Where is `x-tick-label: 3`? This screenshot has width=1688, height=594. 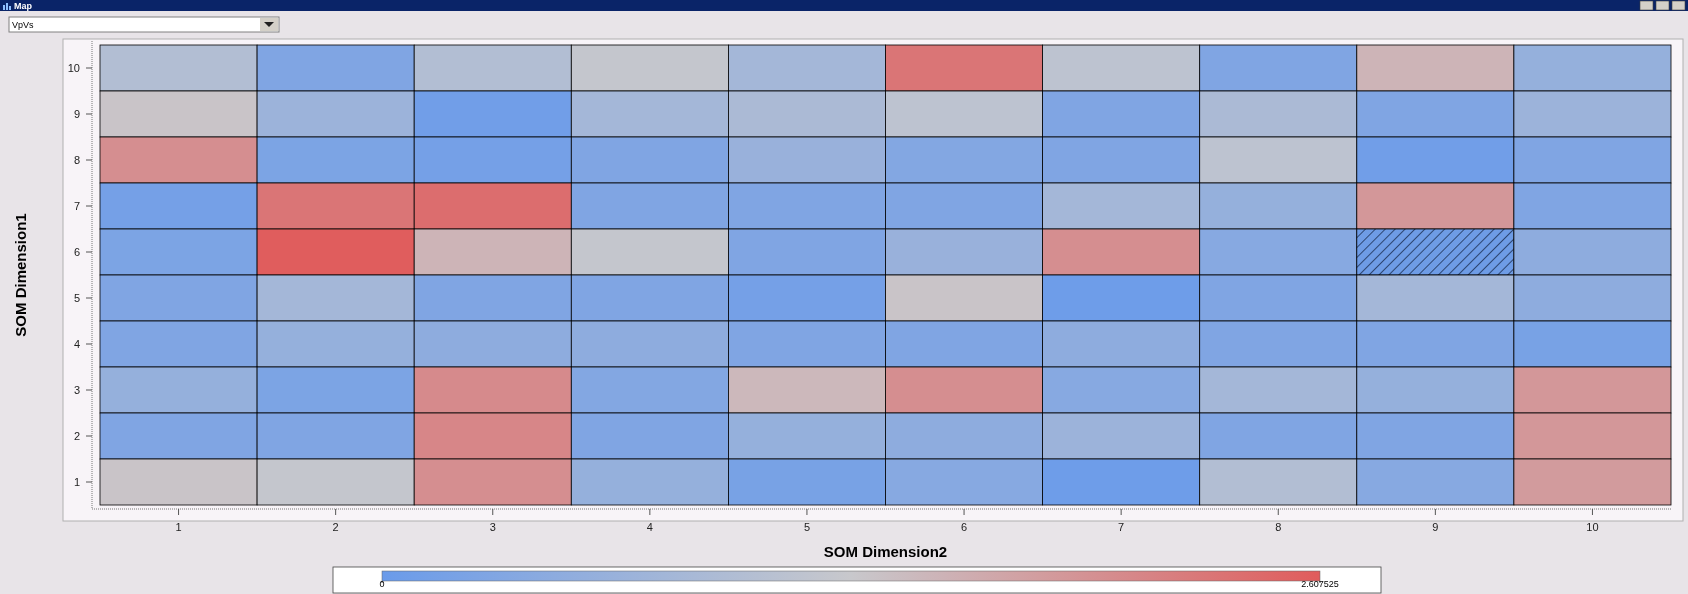
x-tick-label: 3 is located at coordinates (492, 527).